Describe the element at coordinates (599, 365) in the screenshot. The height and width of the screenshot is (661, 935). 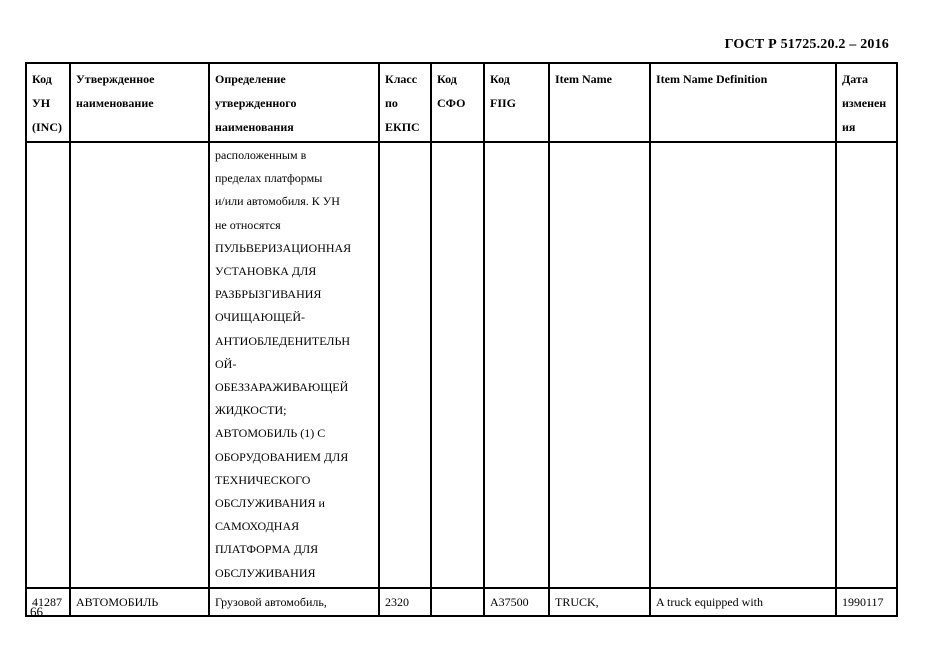
I see `cell-item-name` at that location.